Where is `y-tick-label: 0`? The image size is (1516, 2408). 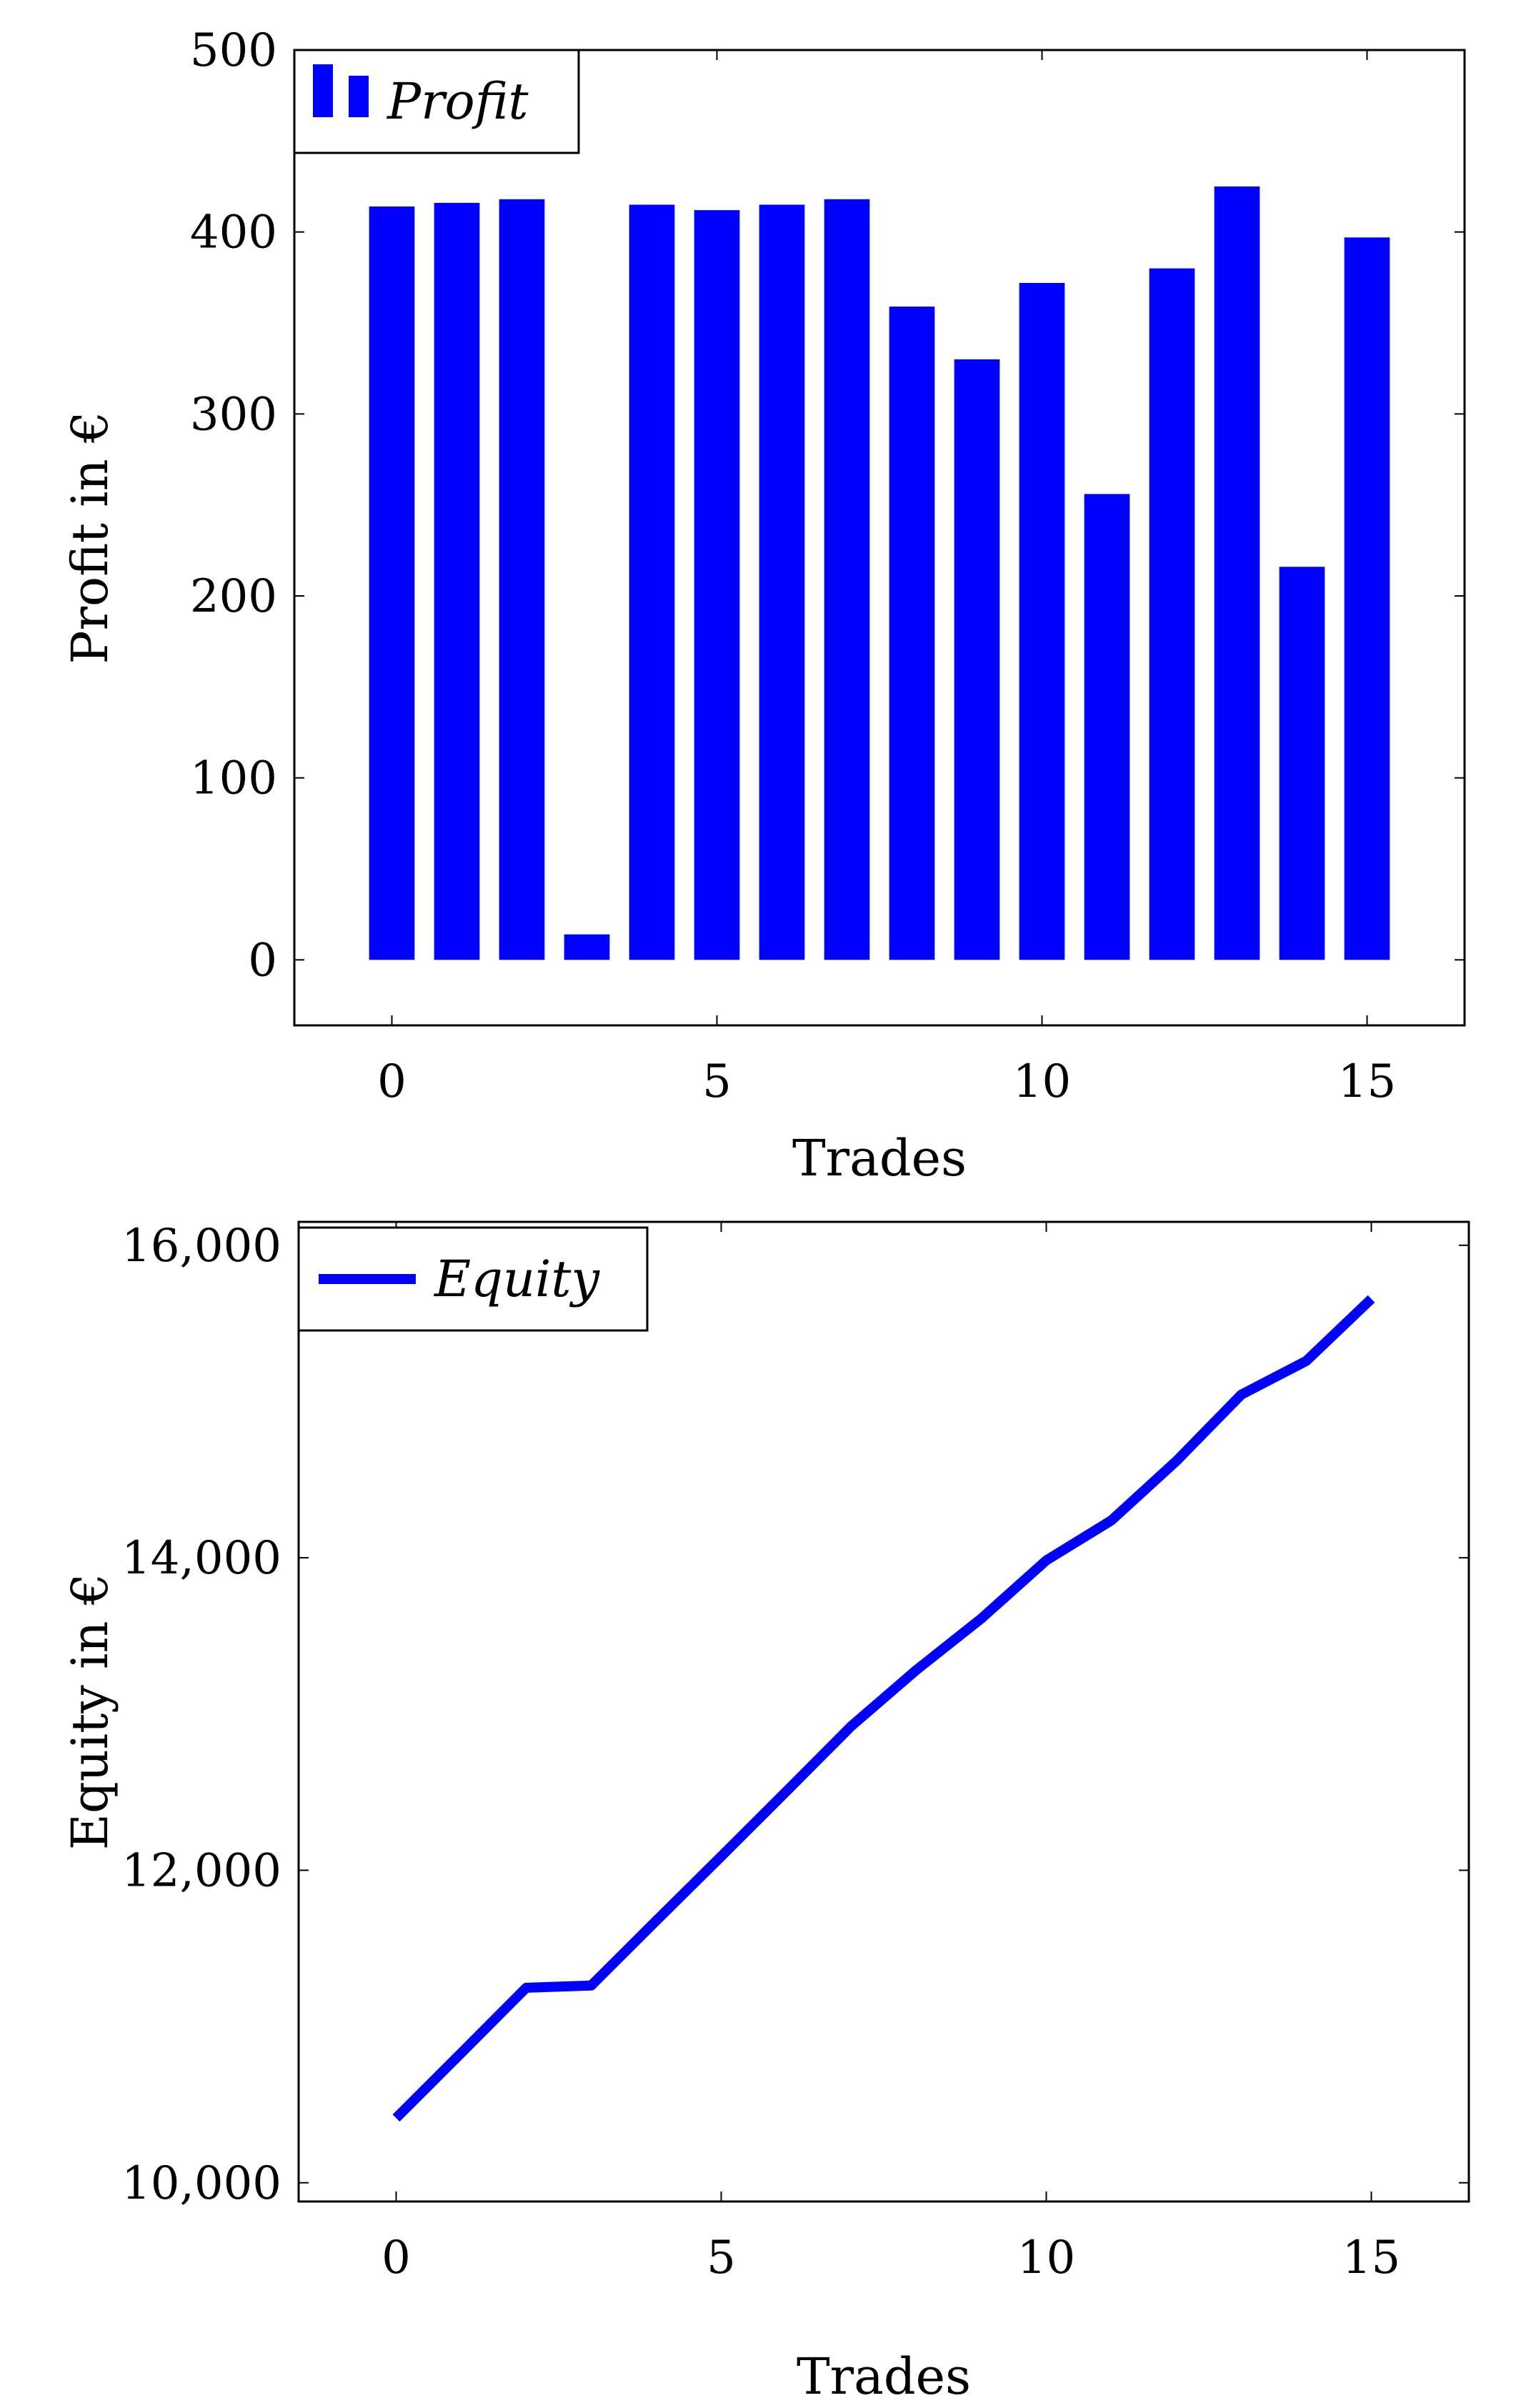
y-tick-label: 0 is located at coordinates (262, 960).